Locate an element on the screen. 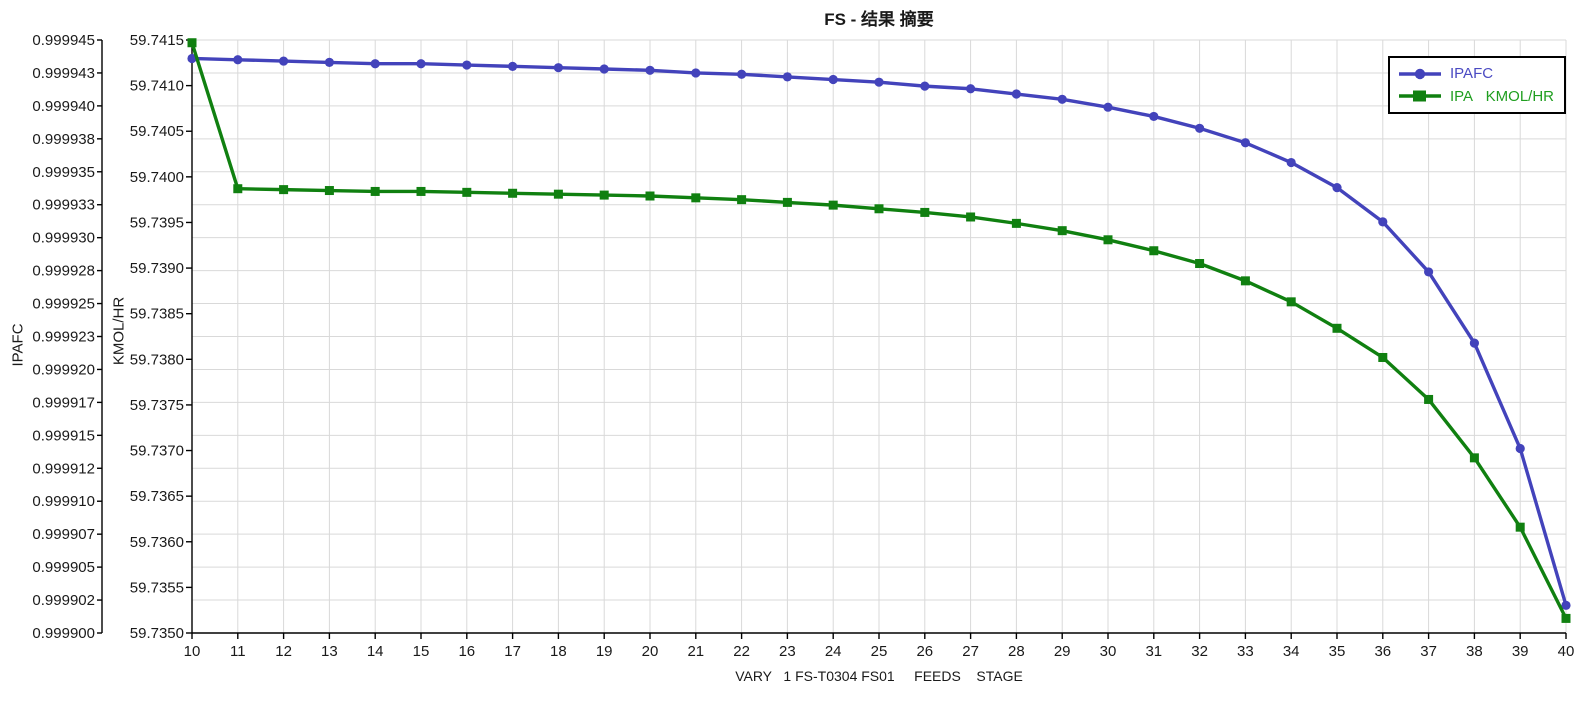 The image size is (1580, 703). svg-text: 34 is located at coordinates (1291, 651).